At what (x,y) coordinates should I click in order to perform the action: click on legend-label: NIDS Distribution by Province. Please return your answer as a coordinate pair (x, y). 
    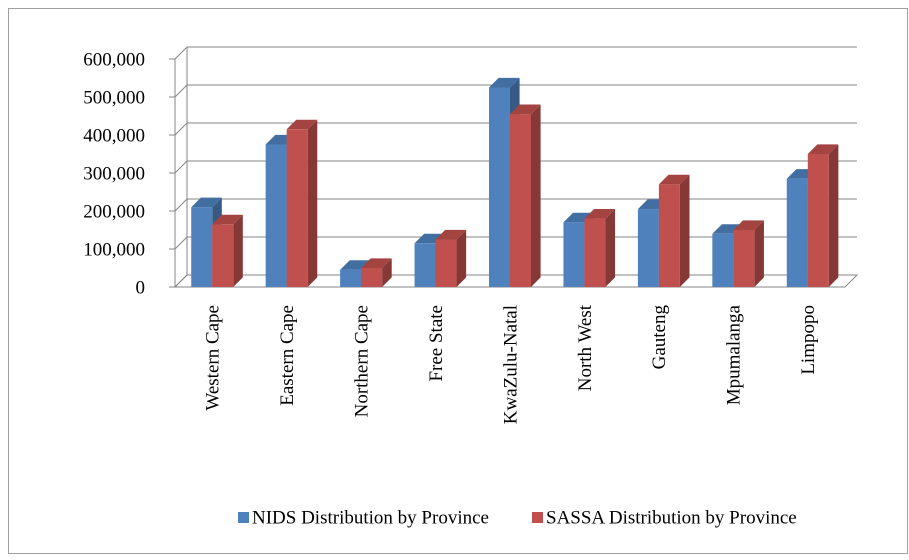
    Looking at the image, I should click on (370, 517).